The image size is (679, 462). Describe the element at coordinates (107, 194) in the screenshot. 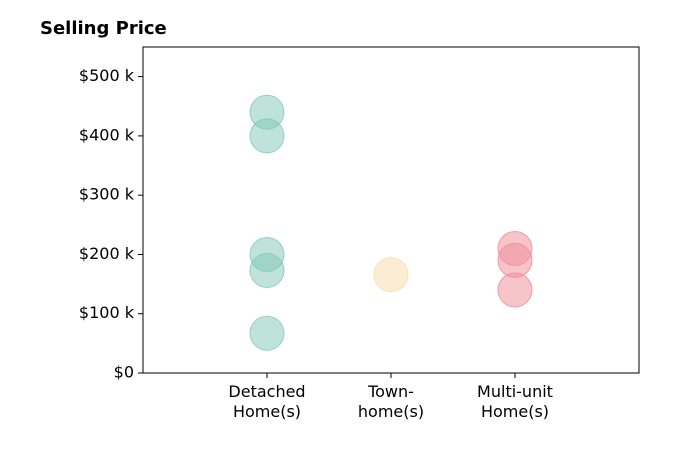

I see `y-tick-label: $300 k` at that location.